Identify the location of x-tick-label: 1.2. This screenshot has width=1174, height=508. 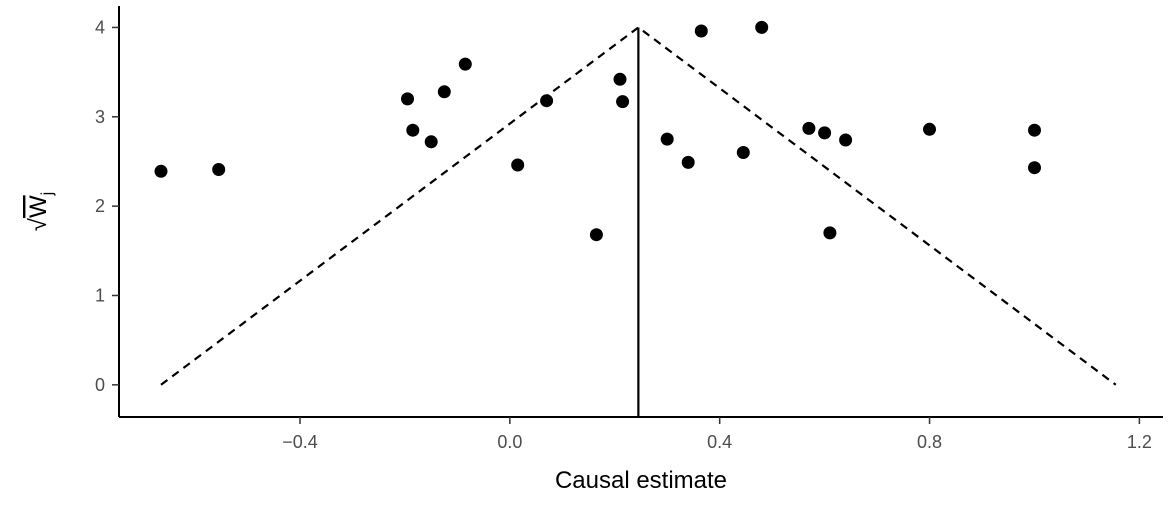
(1139, 442).